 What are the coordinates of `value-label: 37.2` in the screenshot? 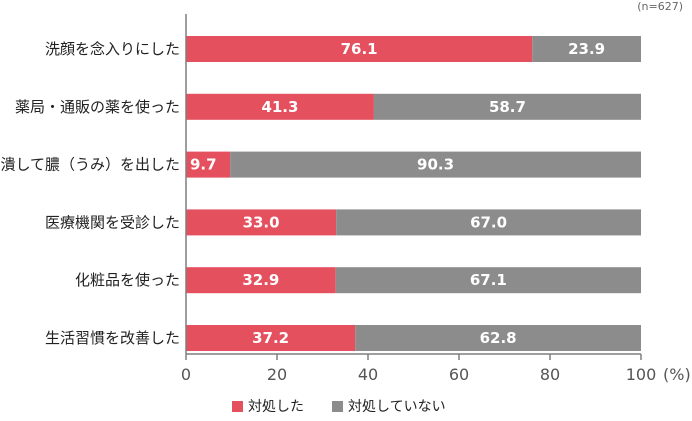 It's located at (270, 338).